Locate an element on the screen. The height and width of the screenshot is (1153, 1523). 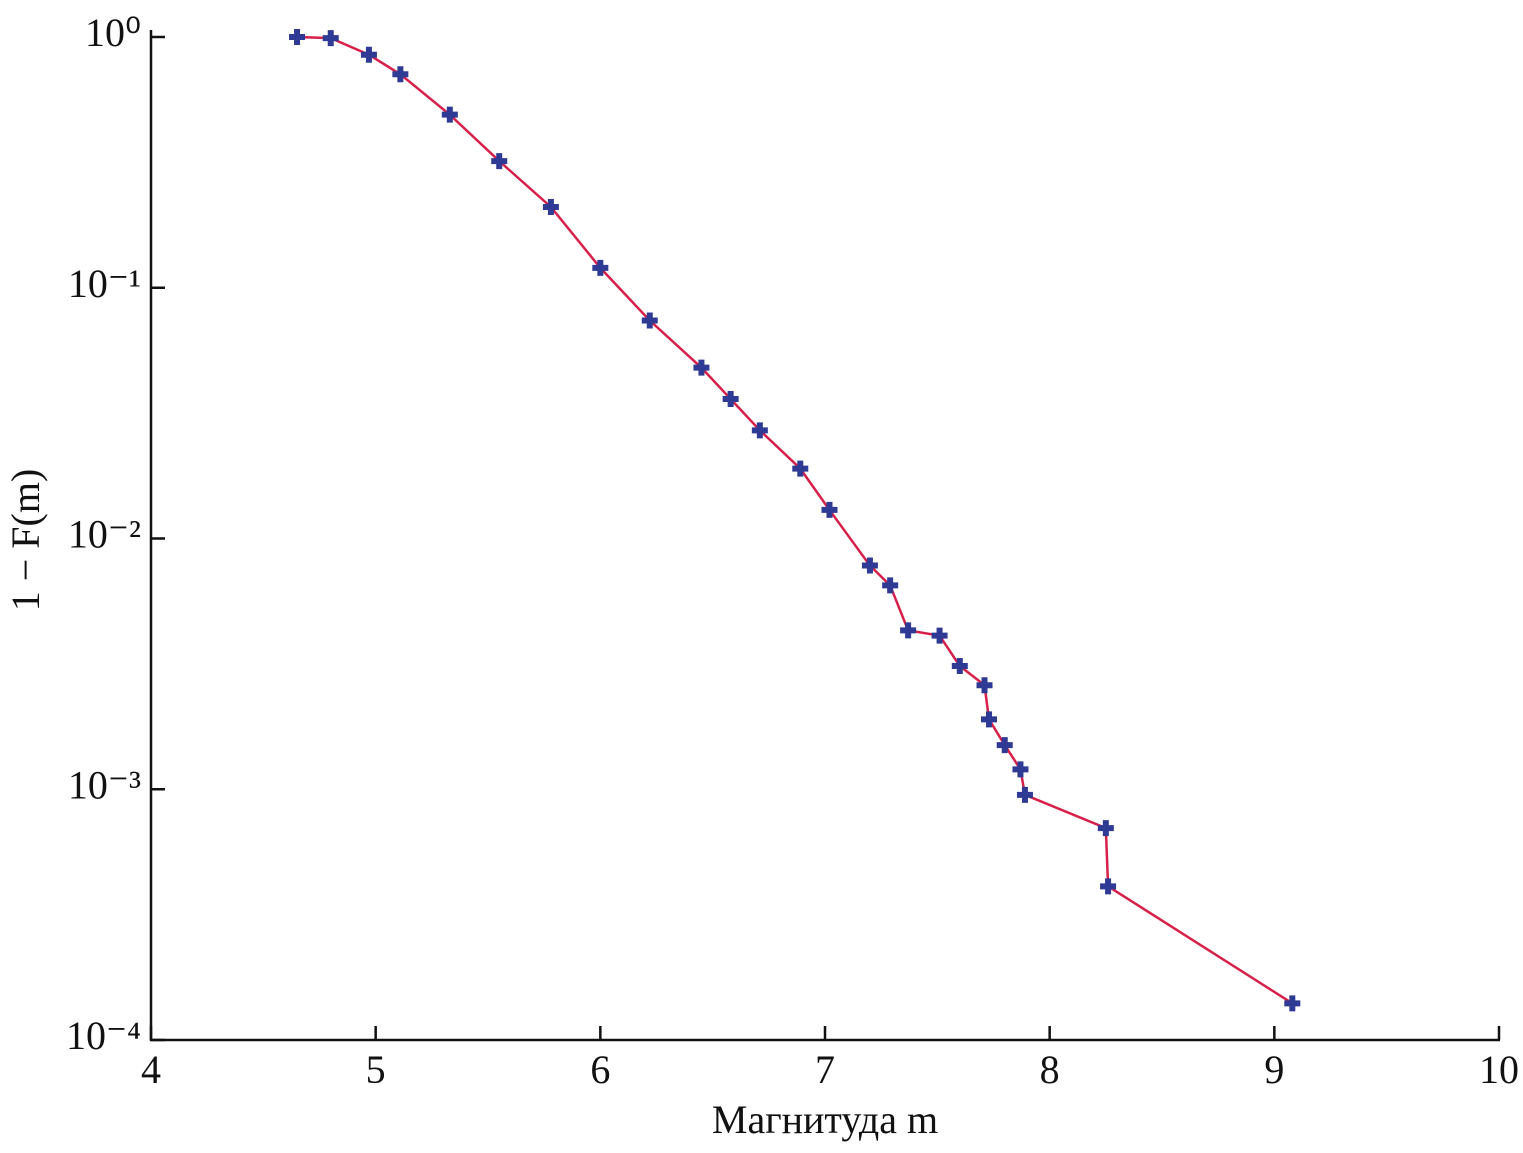
x-tick-label: 4 is located at coordinates (151, 1069).